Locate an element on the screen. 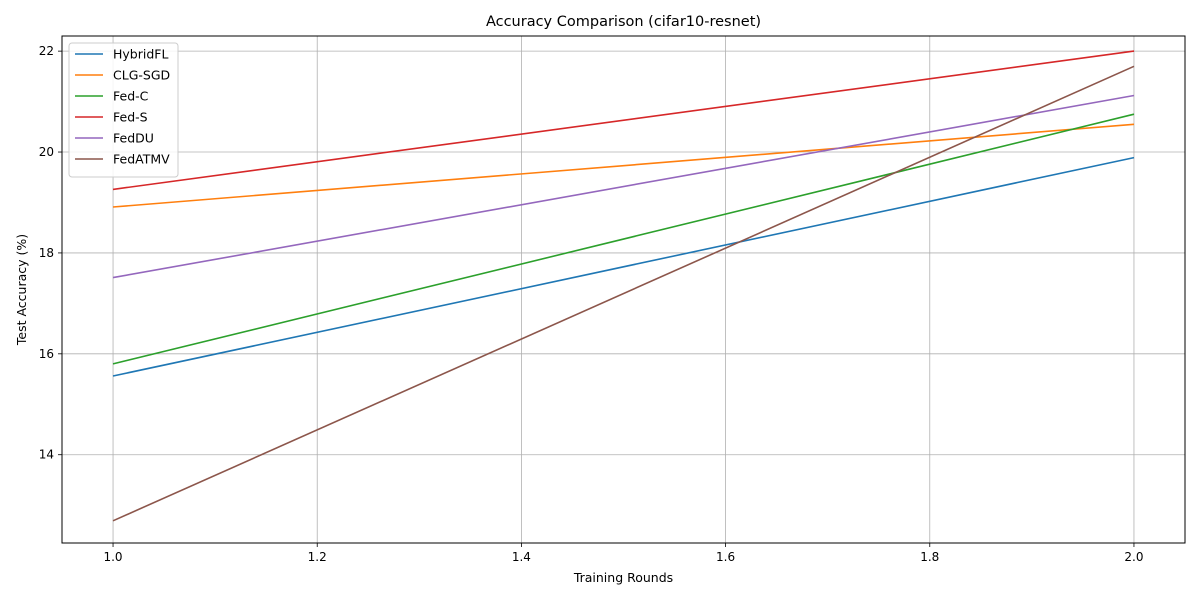  legend-label: Fed-C is located at coordinates (131, 96).